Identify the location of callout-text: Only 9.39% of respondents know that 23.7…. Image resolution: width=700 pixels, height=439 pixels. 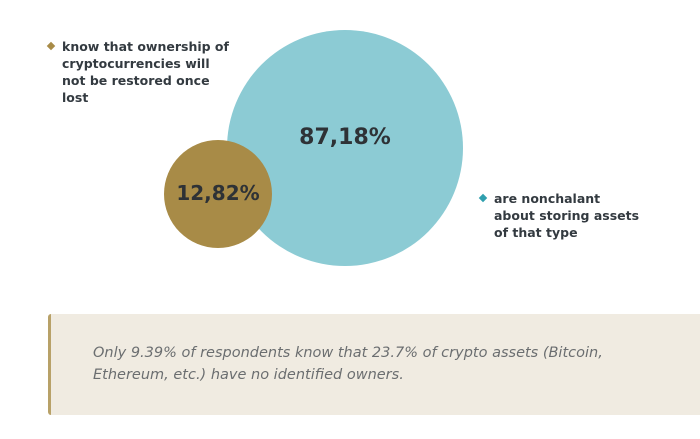
(348, 364).